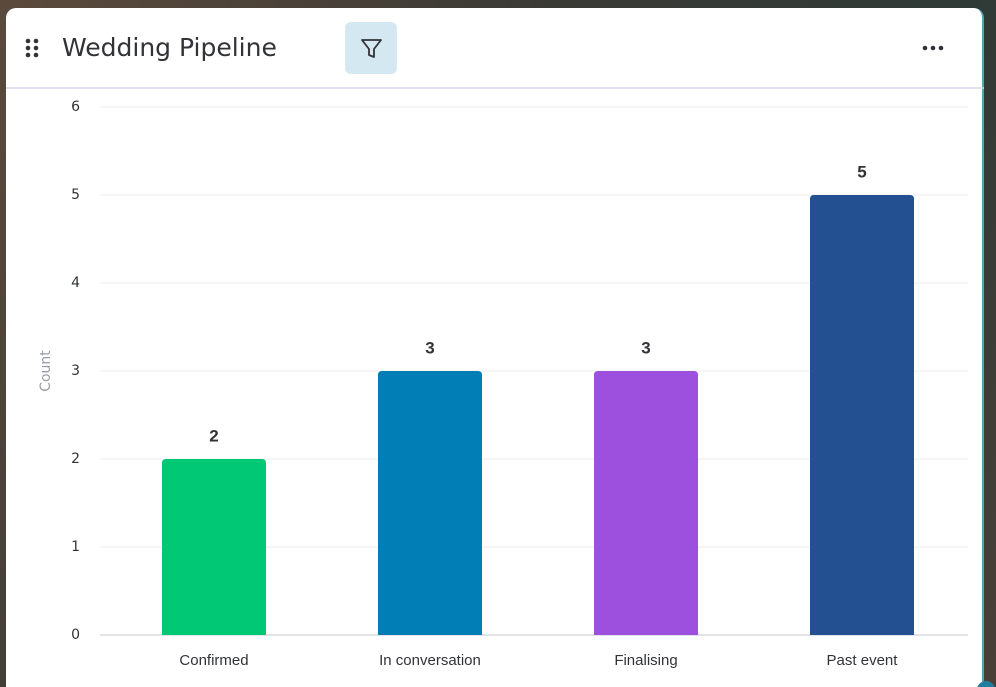 This screenshot has height=687, width=996. Describe the element at coordinates (933, 48) in the screenshot. I see `more-menu` at that location.